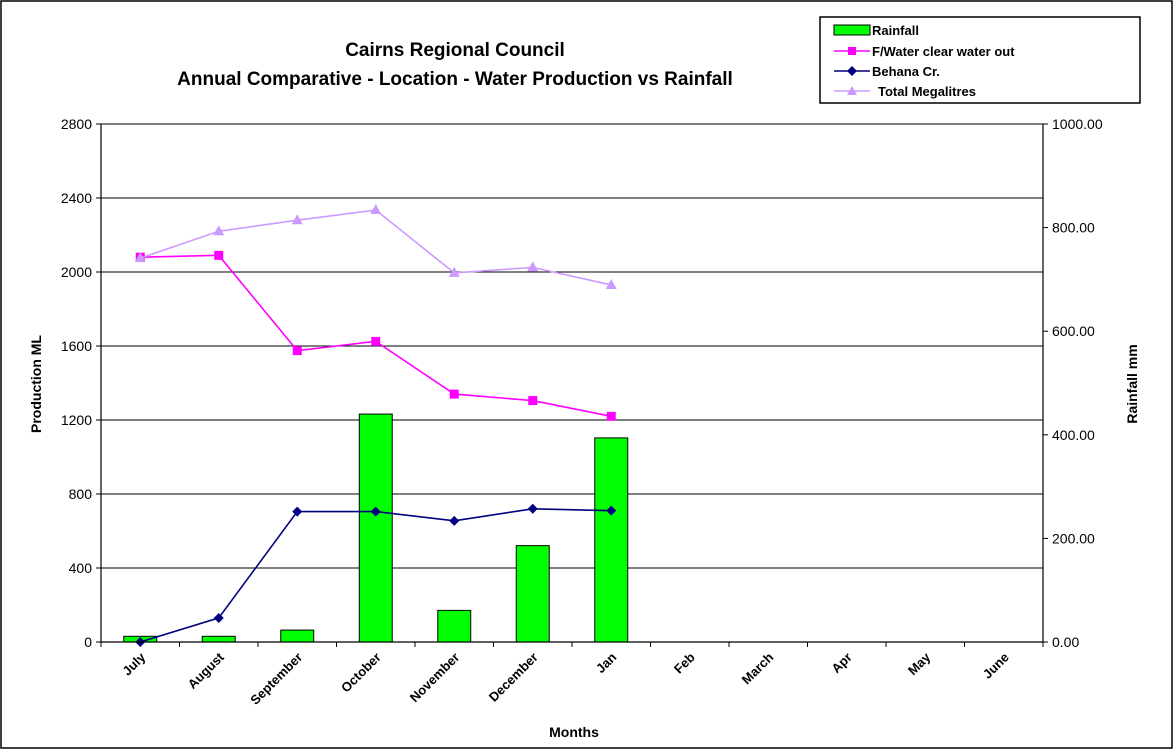  I want to click on y-tick-label: 2400, so click(76, 198).